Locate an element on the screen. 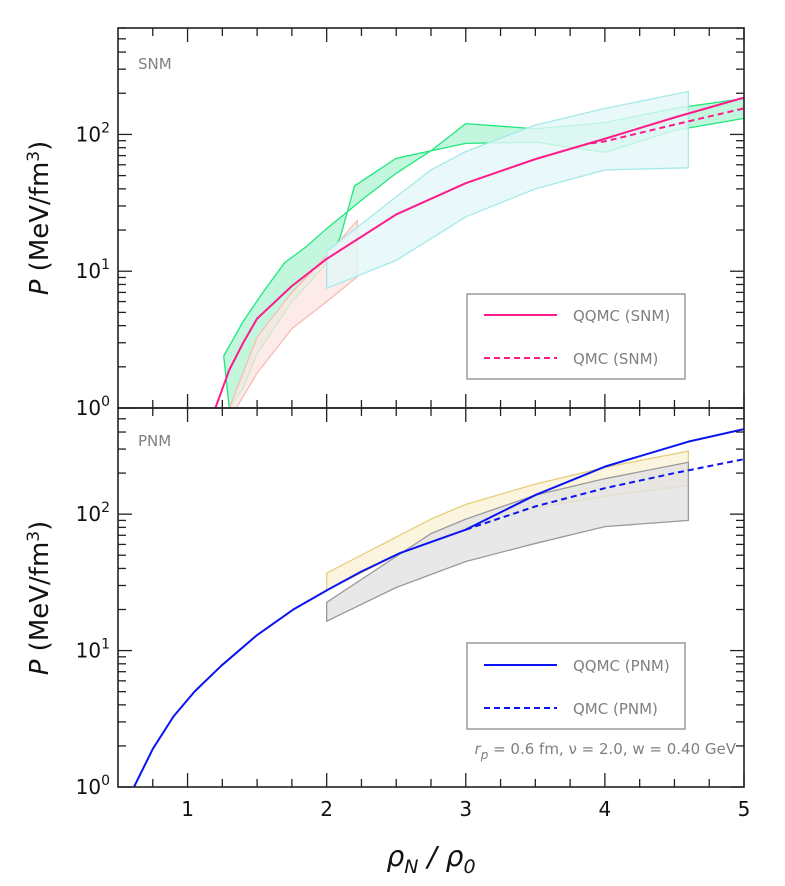 The height and width of the screenshot is (886, 785). x-tick-label: 4 is located at coordinates (605, 809).